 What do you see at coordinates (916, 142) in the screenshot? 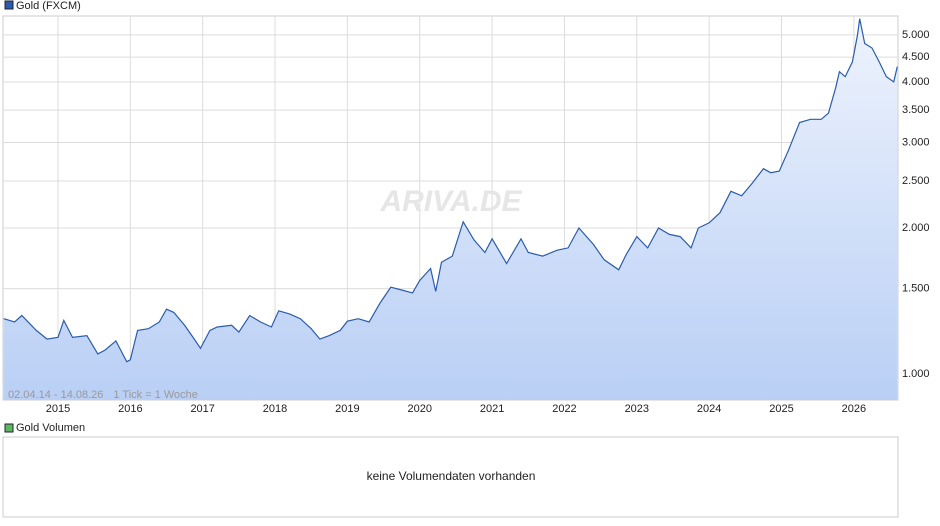
I see `y-tick-label: 3.000` at bounding box center [916, 142].